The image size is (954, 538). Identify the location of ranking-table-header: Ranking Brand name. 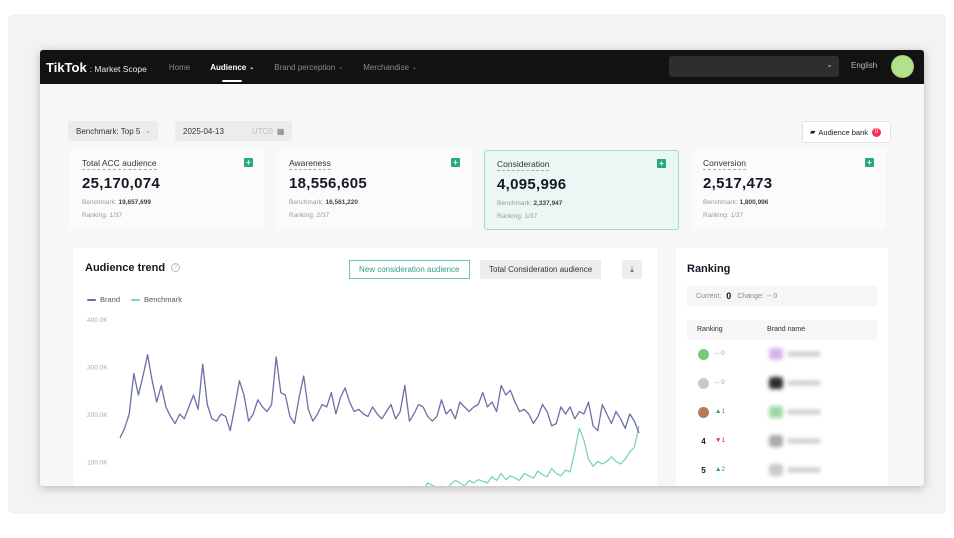
(782, 330).